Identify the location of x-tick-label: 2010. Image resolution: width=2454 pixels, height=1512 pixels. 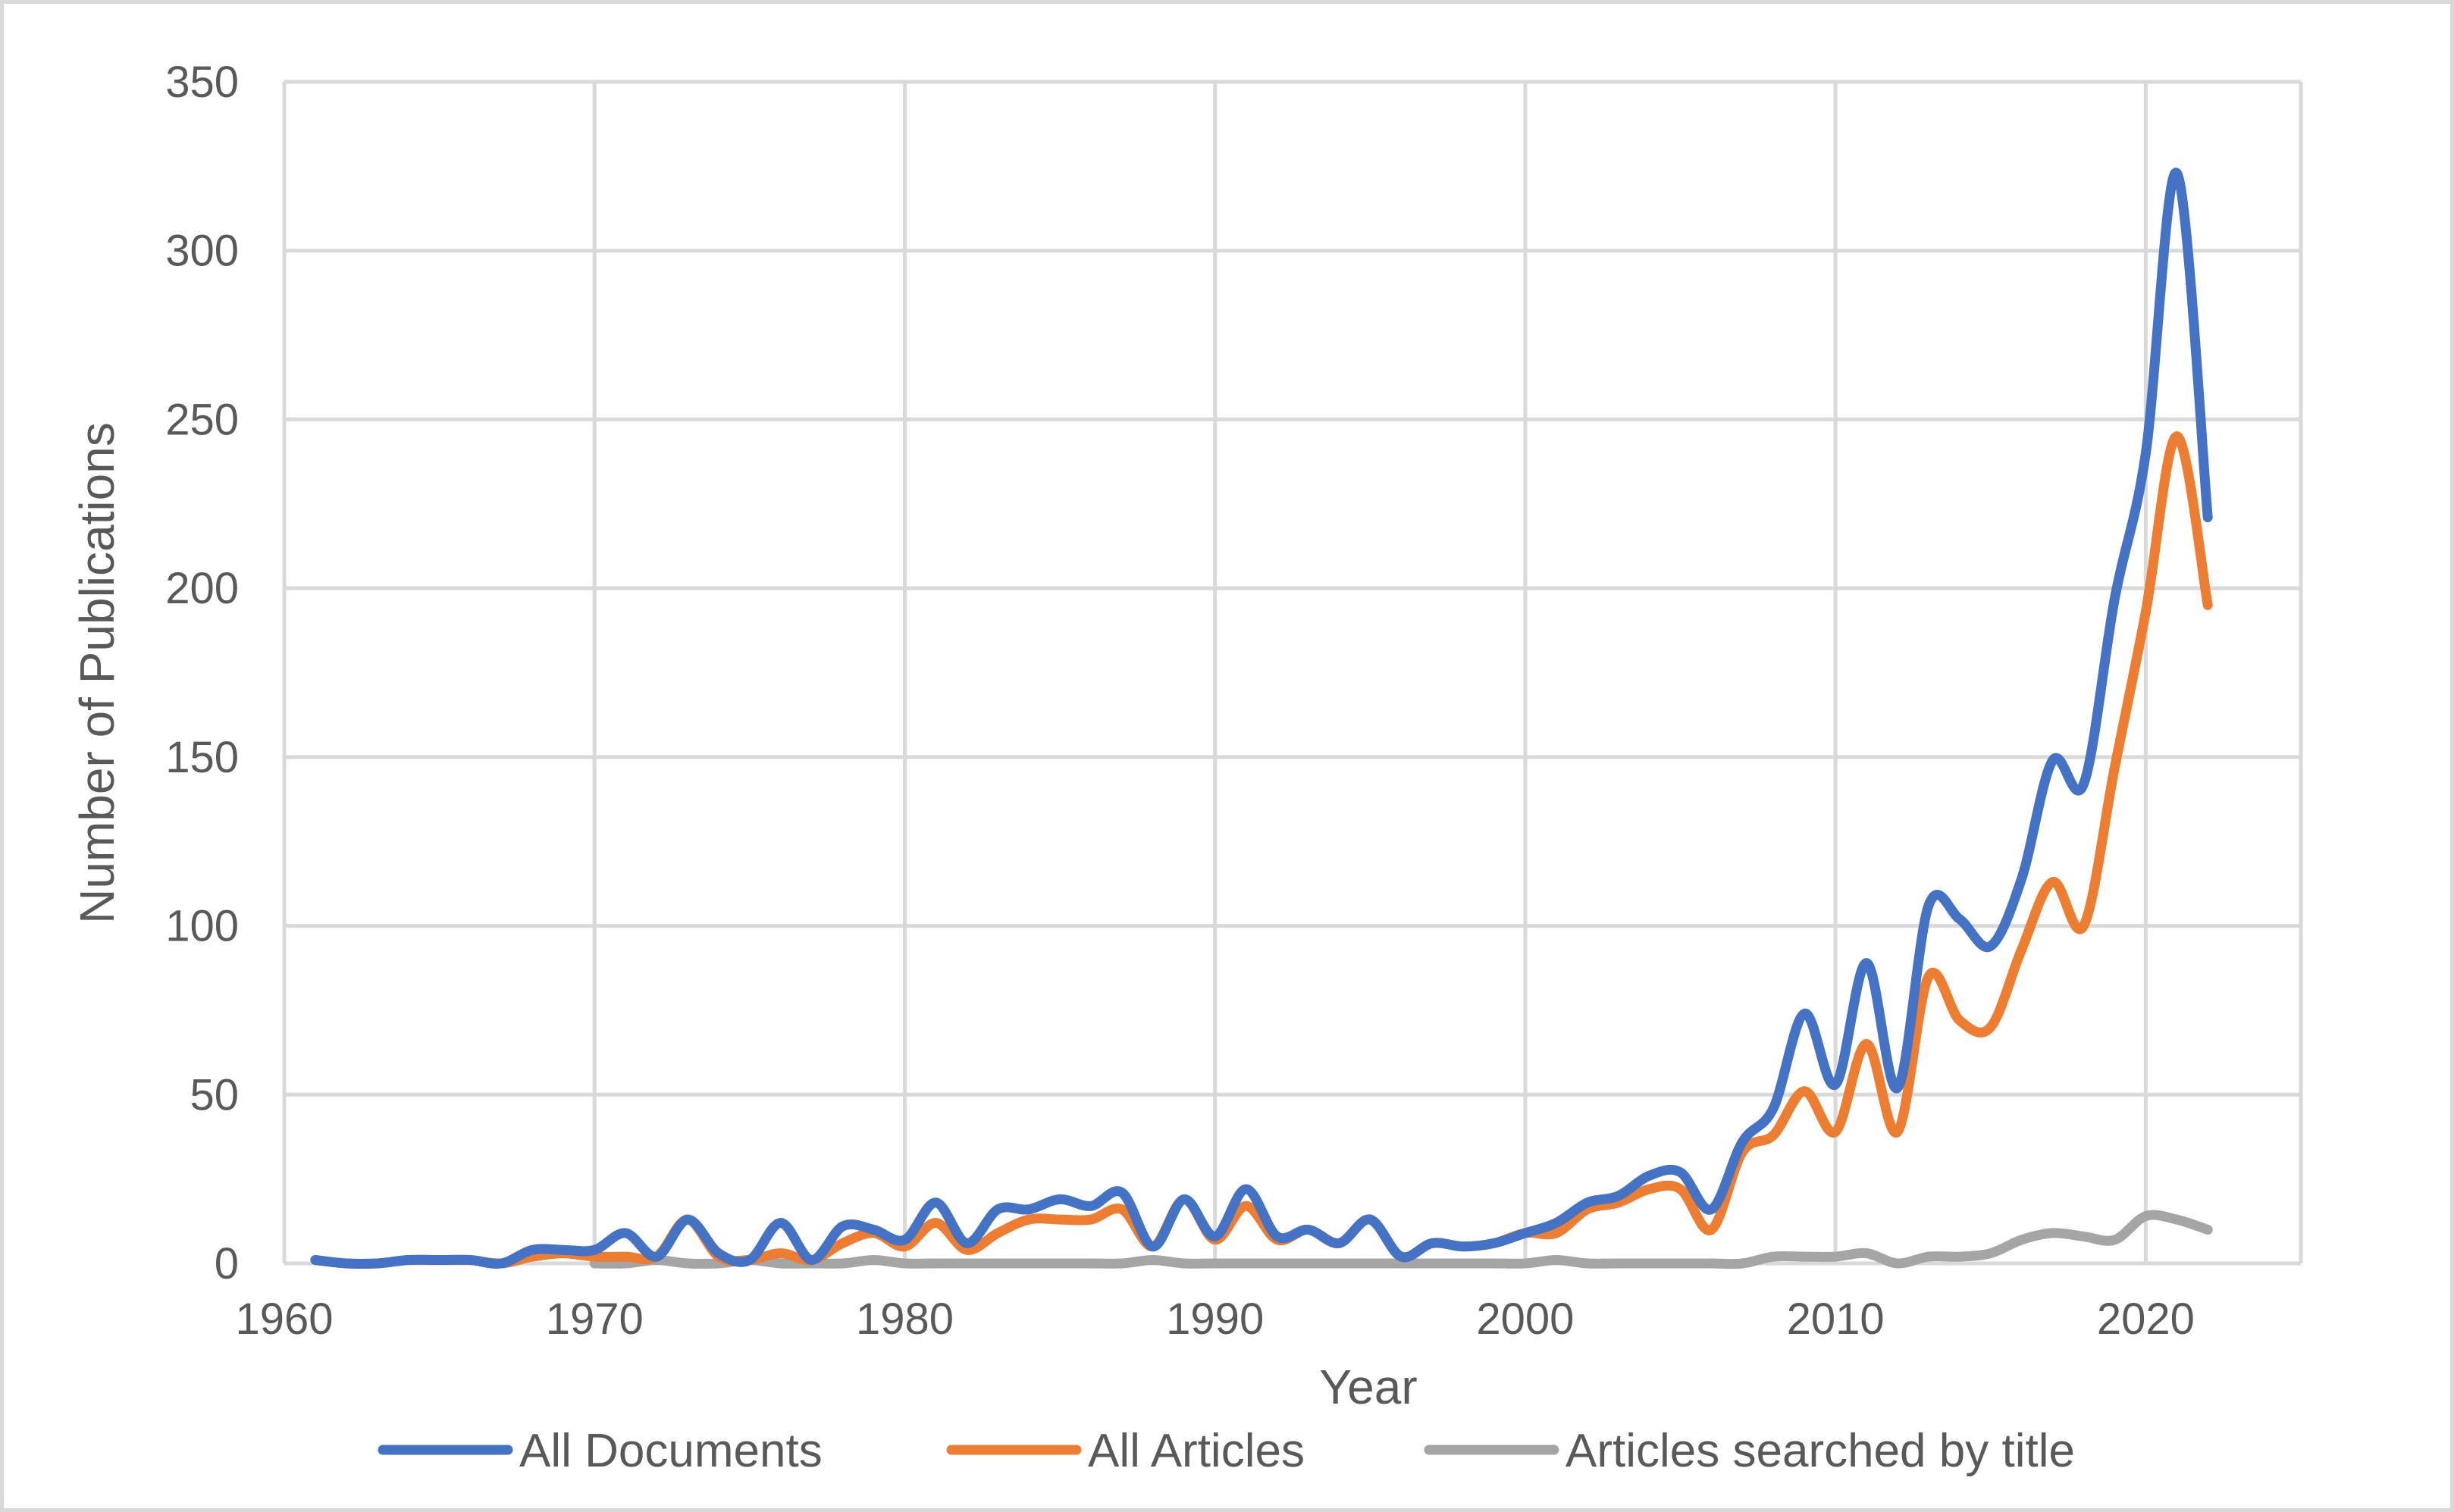
(1836, 1319).